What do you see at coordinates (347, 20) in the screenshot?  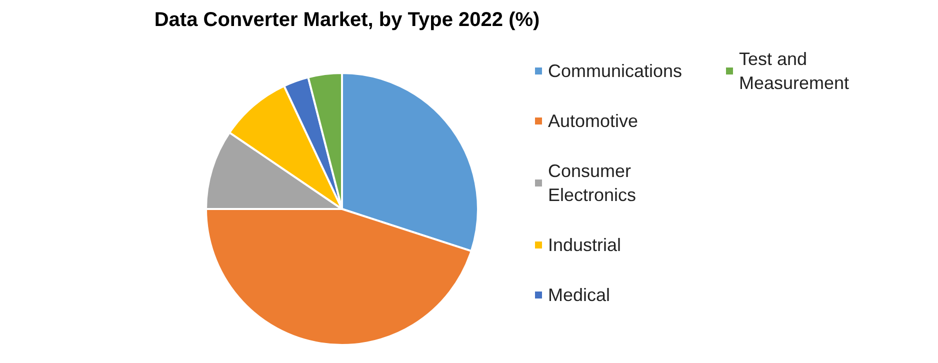 I see `chart-title: Data Converter Market, by Type 2022 (%)` at bounding box center [347, 20].